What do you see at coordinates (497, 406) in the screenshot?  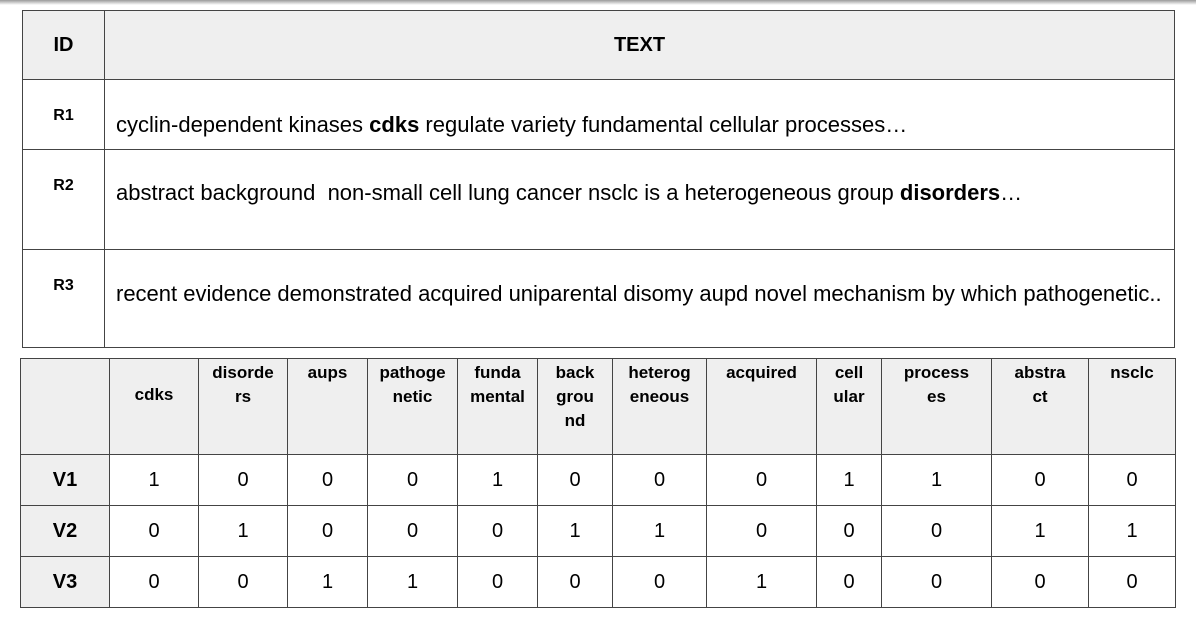 I see `term-column-header: fundamental` at bounding box center [497, 406].